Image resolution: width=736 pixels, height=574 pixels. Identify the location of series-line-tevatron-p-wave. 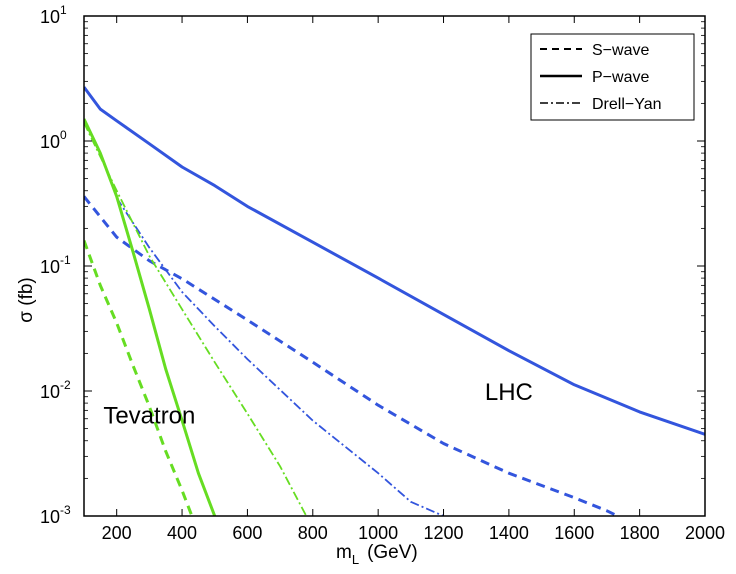
(150, 317).